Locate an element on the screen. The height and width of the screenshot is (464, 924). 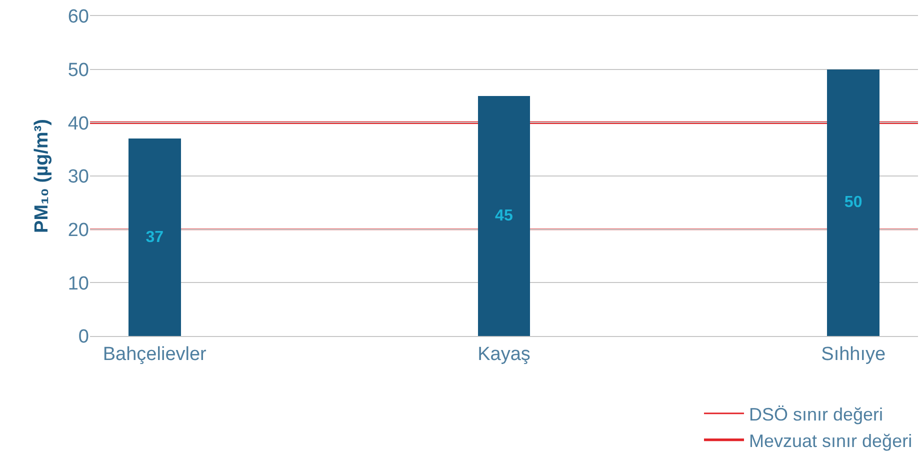
y-axis-title: PM₁₀ (µg/m³) is located at coordinates (42, 176).